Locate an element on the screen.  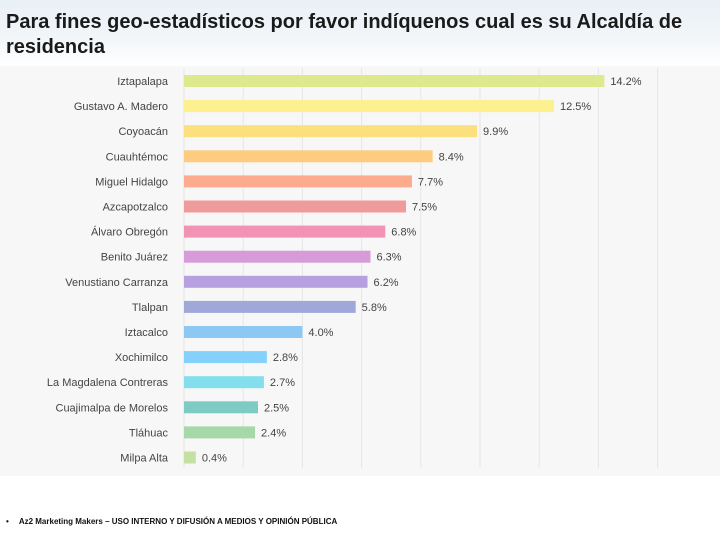
value-label: 7.5% is located at coordinates (424, 208).